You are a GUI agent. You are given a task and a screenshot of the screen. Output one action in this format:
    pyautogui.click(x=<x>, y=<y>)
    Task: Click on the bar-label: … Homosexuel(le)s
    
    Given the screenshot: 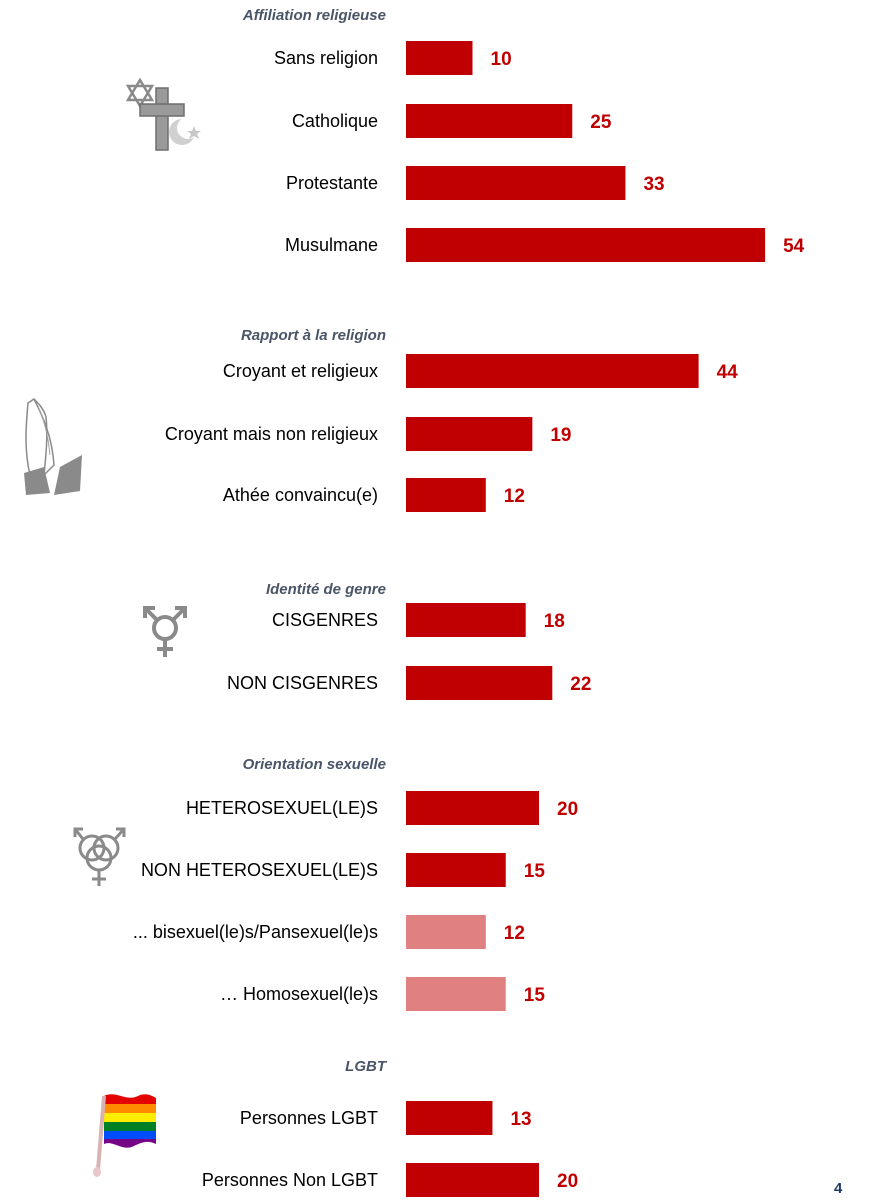 What is the action you would take?
    pyautogui.click(x=299, y=994)
    